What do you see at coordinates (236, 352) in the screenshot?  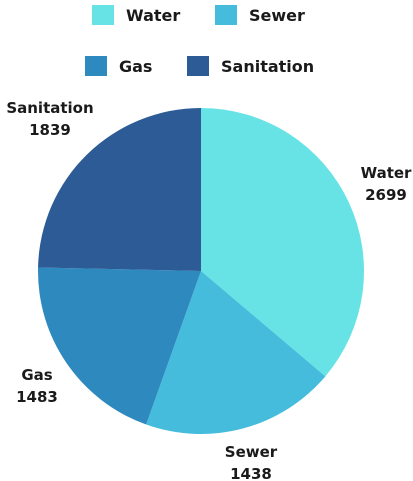 I see `pie-slice-sewer` at bounding box center [236, 352].